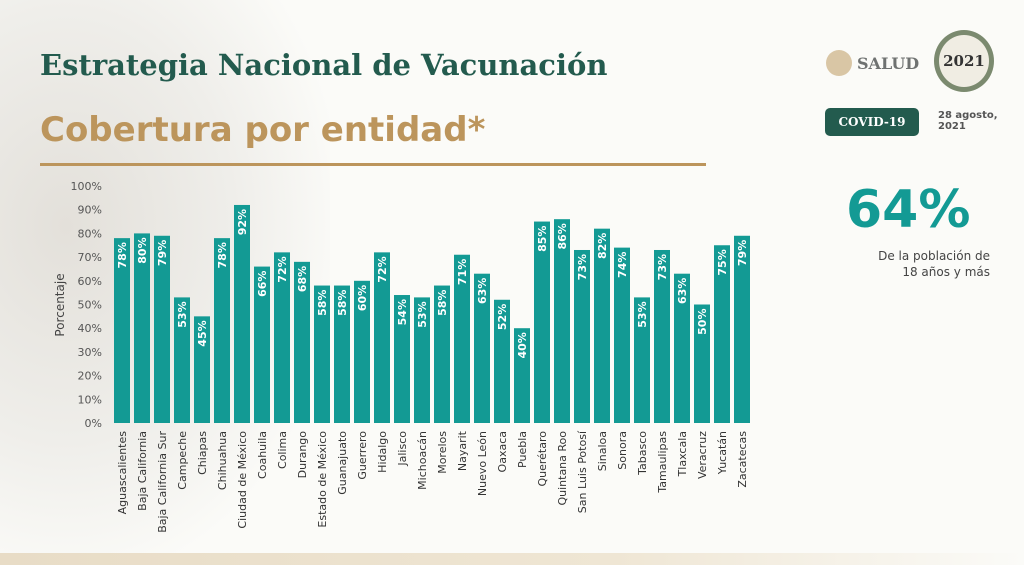 The height and width of the screenshot is (565, 1024). Describe the element at coordinates (888, 63) in the screenshot. I see `salud-logo-text: SALUD` at that location.